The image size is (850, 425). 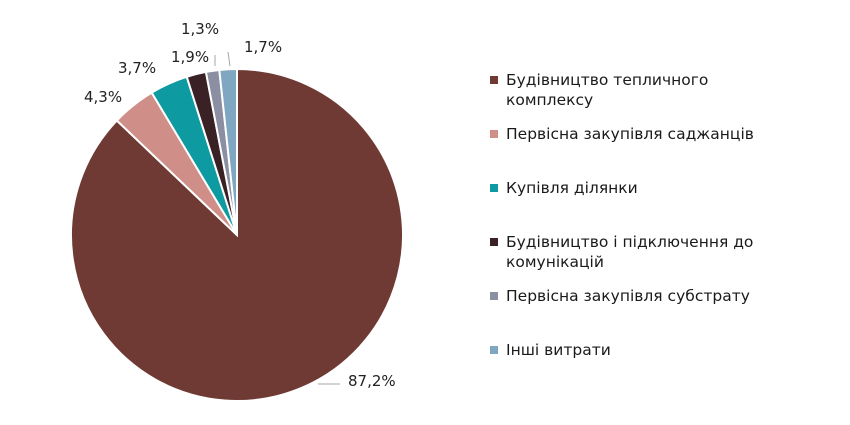 I want to click on data-label-3: 3,7%, so click(x=137, y=68).